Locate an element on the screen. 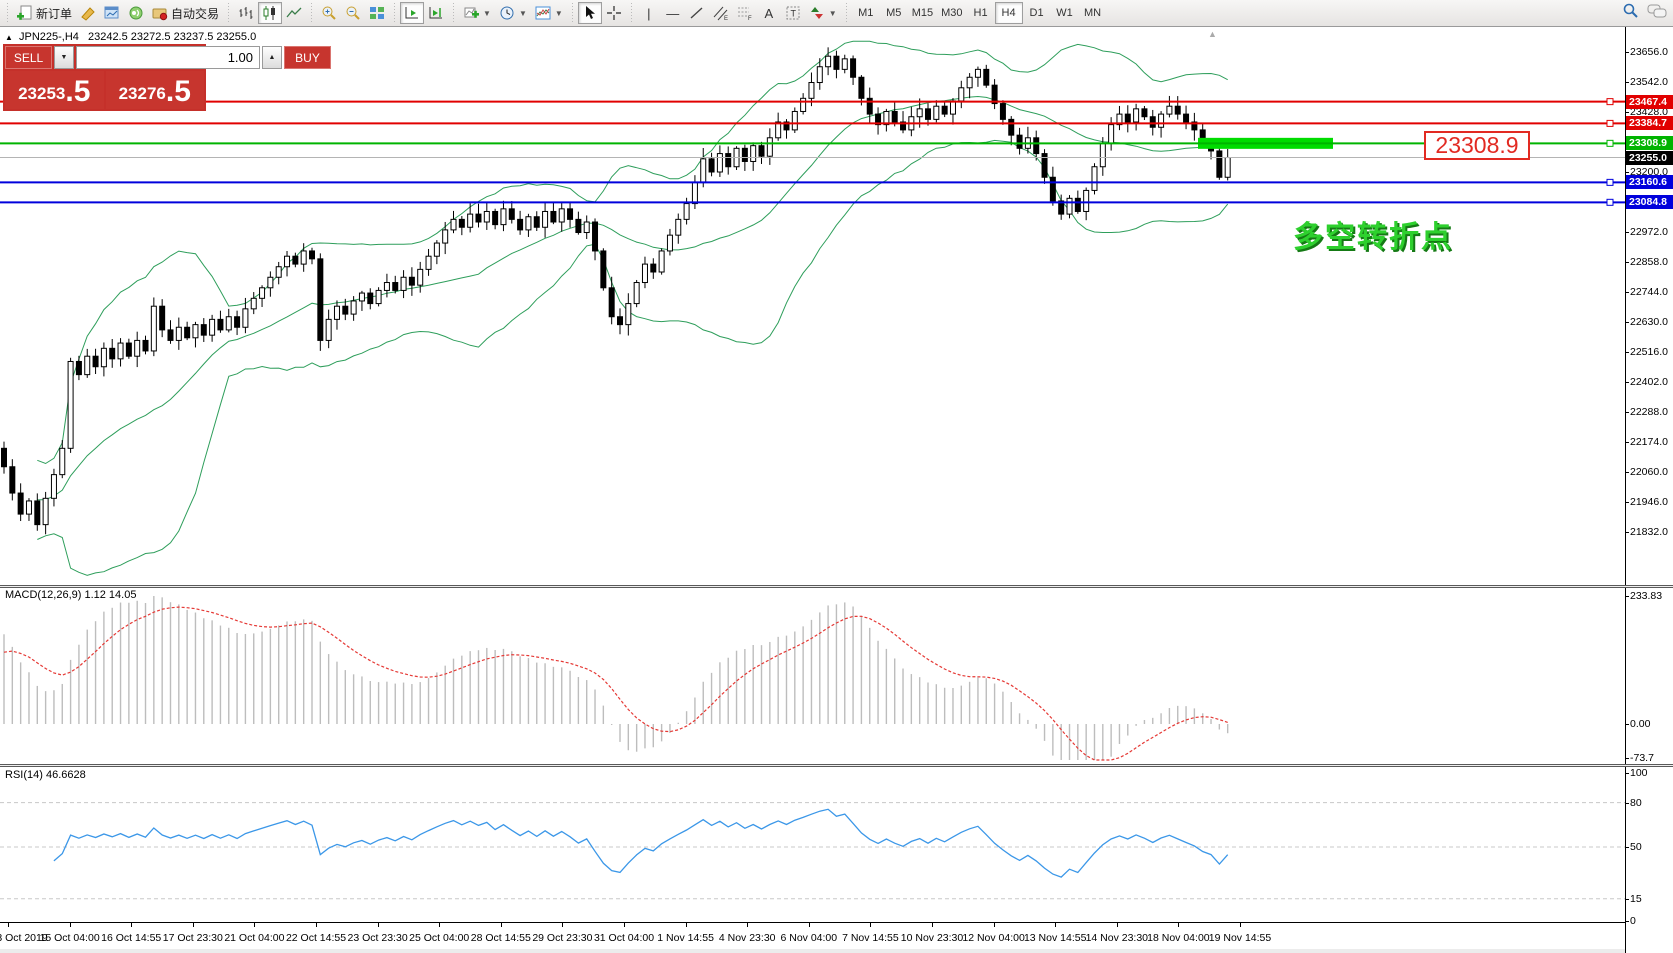 This screenshot has width=1673, height=953. periods-button: ▼ is located at coordinates (513, 13).